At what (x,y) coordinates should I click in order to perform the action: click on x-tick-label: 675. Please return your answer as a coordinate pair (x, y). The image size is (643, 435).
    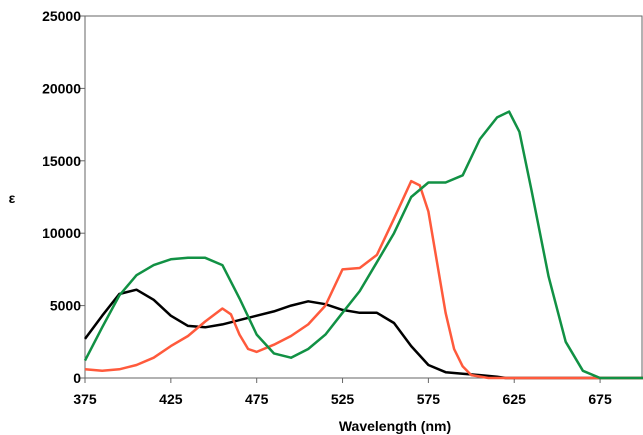
    Looking at the image, I should click on (600, 399).